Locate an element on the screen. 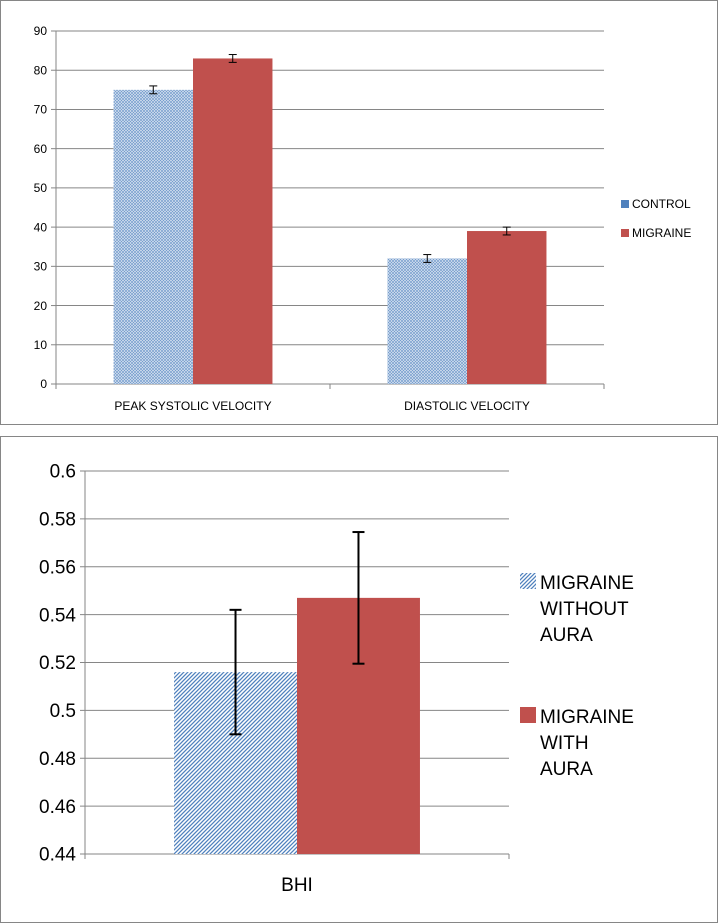  bar-migraine-peak-systolic-velocity is located at coordinates (233, 221).